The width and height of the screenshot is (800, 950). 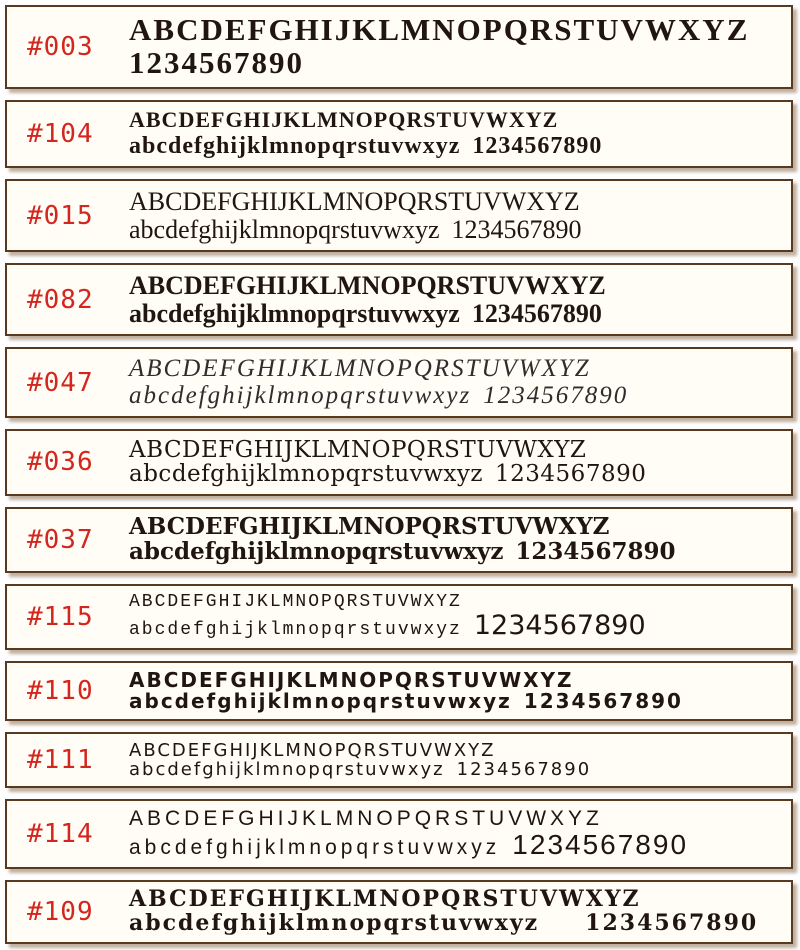 I want to click on font-id: #003, so click(x=60, y=46).